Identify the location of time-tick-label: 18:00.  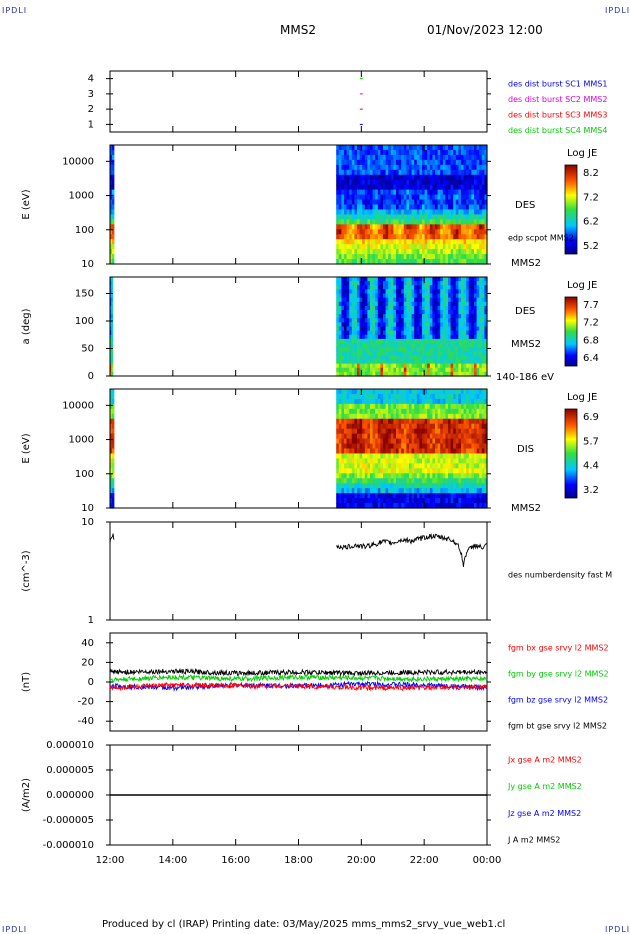
(298, 860).